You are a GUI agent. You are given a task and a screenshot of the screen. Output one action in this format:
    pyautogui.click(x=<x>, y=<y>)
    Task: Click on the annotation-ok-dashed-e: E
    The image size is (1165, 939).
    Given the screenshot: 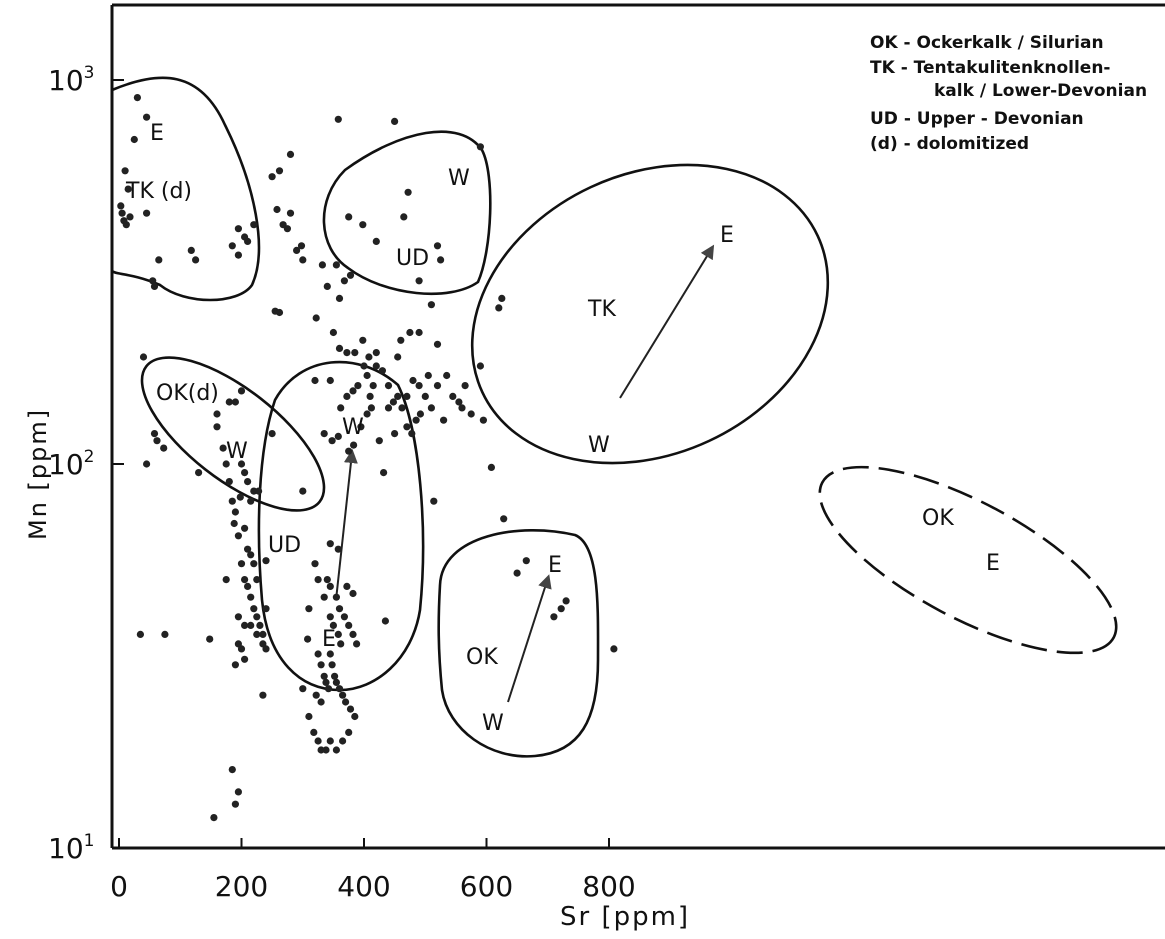 What is the action you would take?
    pyautogui.click(x=993, y=563)
    